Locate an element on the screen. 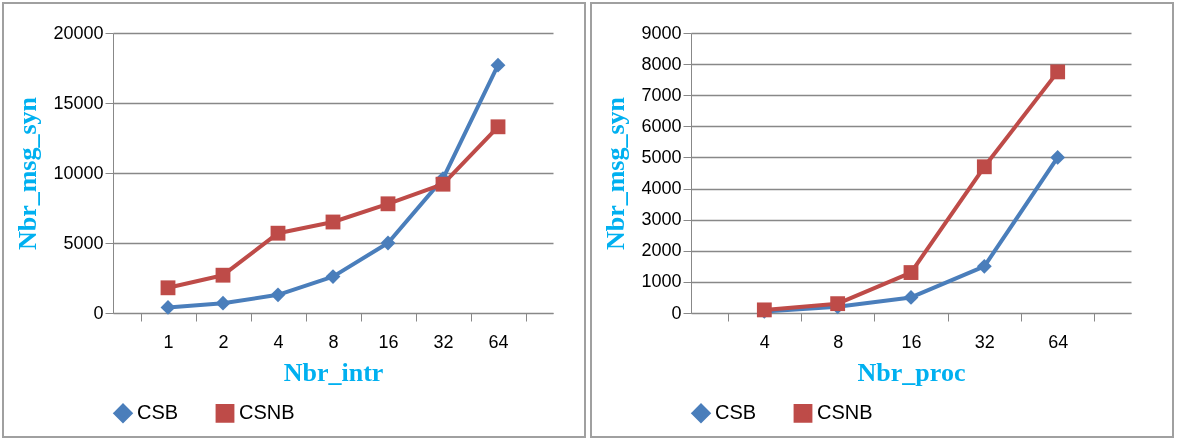  y-tick-label: 6000 is located at coordinates (661, 125).